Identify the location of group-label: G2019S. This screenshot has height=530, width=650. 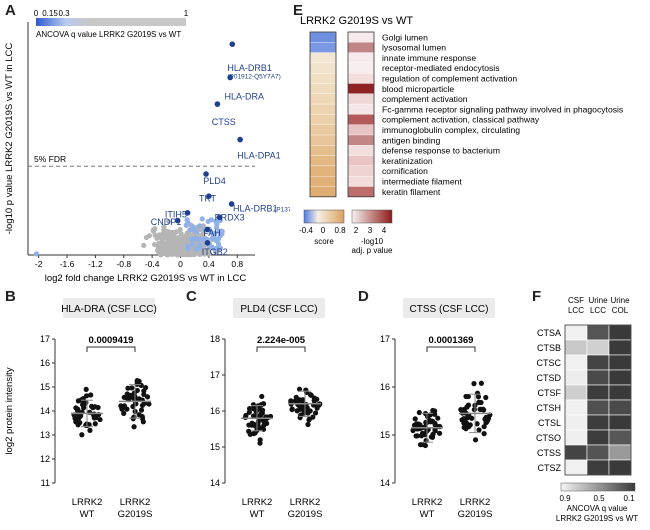
(305, 514).